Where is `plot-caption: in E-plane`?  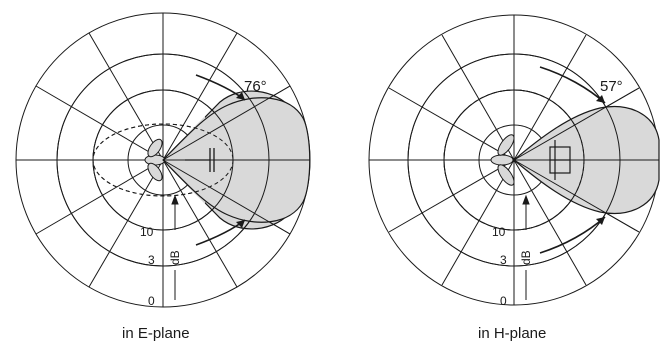 plot-caption: in E-plane is located at coordinates (156, 333).